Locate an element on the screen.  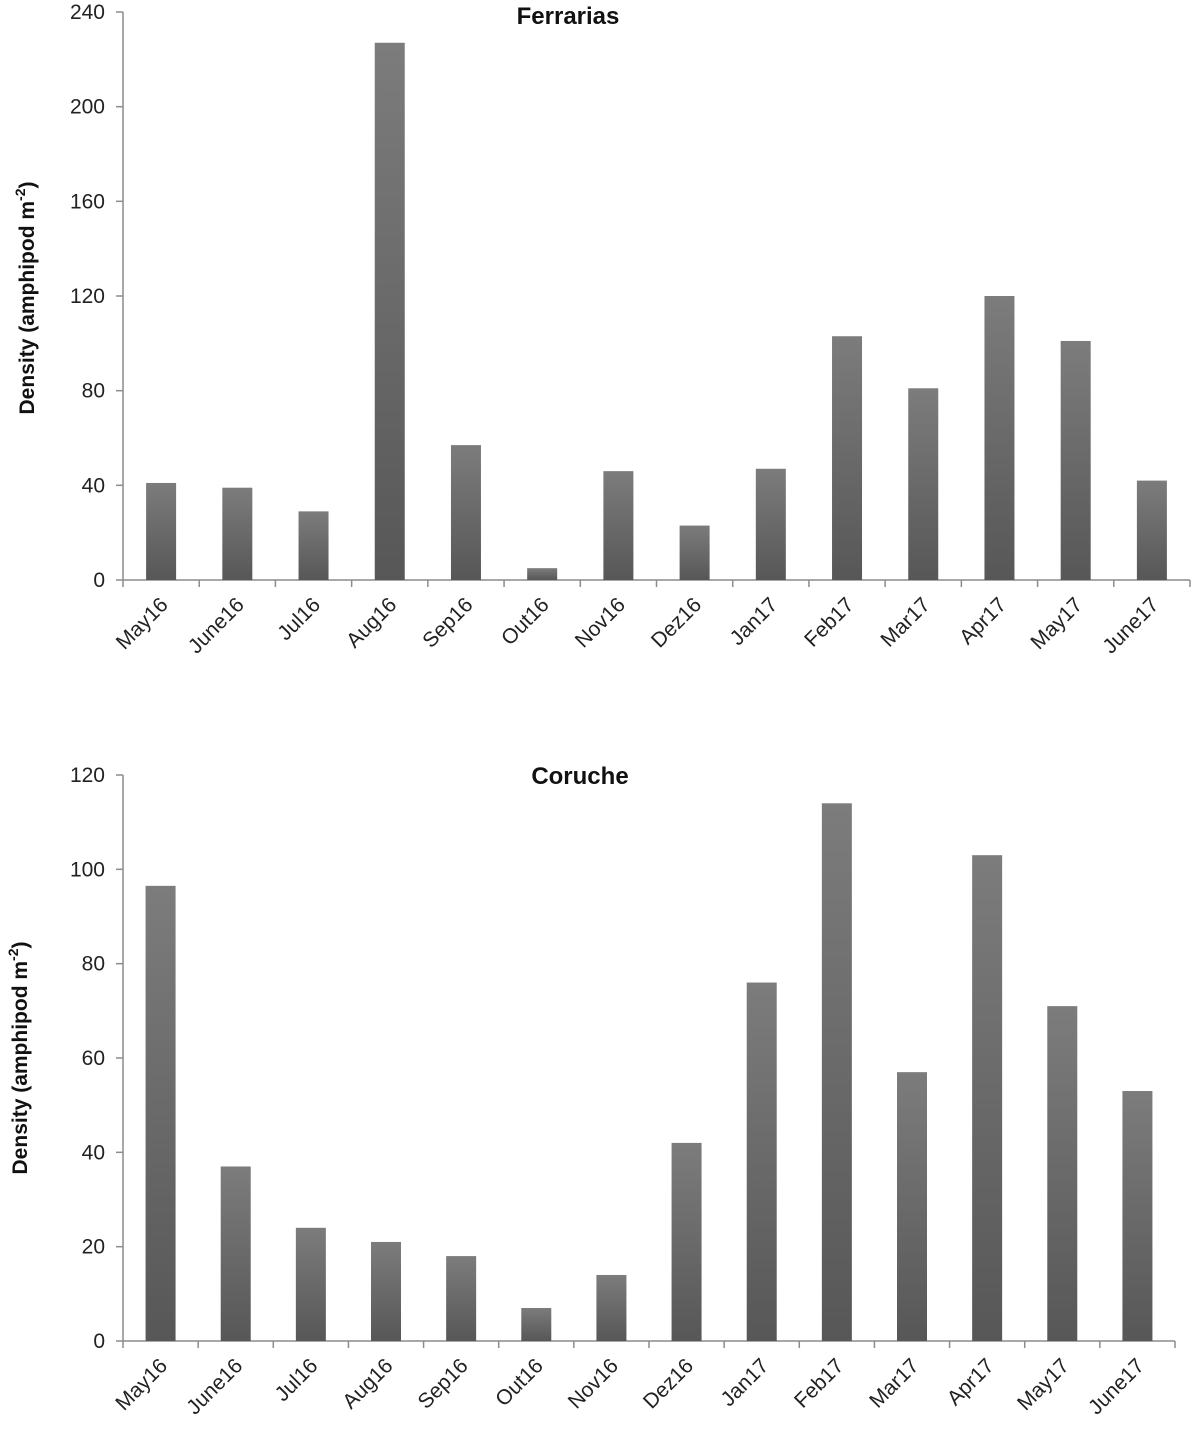
chart-title: Coruche is located at coordinates (579, 776).